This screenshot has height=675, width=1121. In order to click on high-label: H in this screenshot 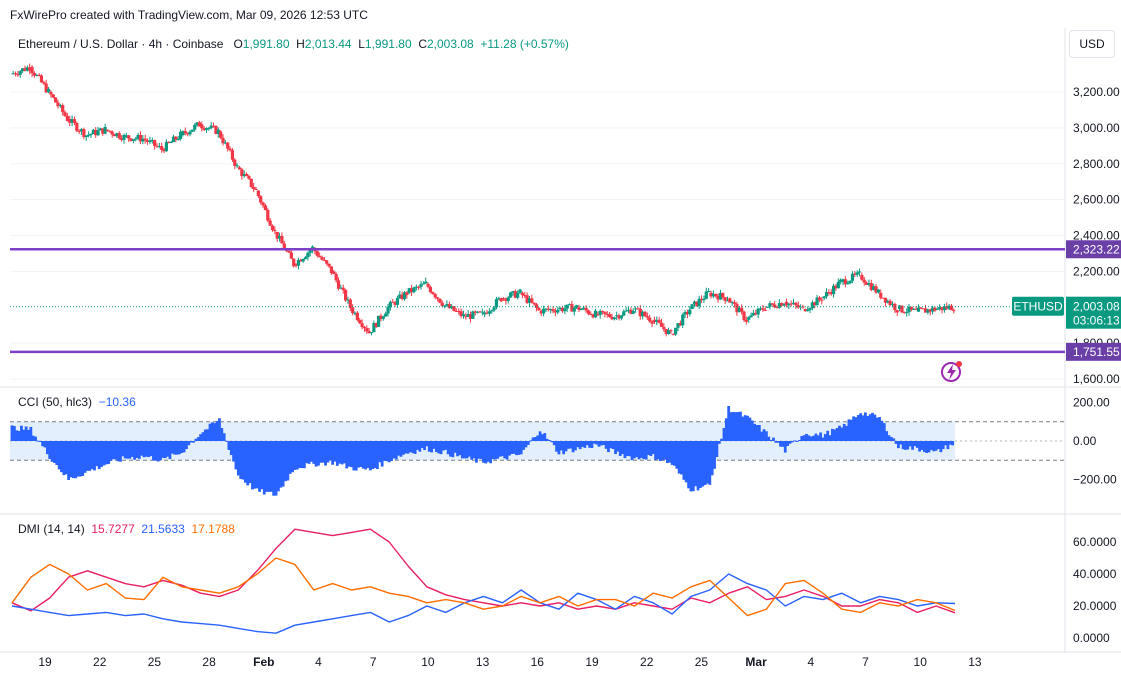, I will do `click(300, 44)`.